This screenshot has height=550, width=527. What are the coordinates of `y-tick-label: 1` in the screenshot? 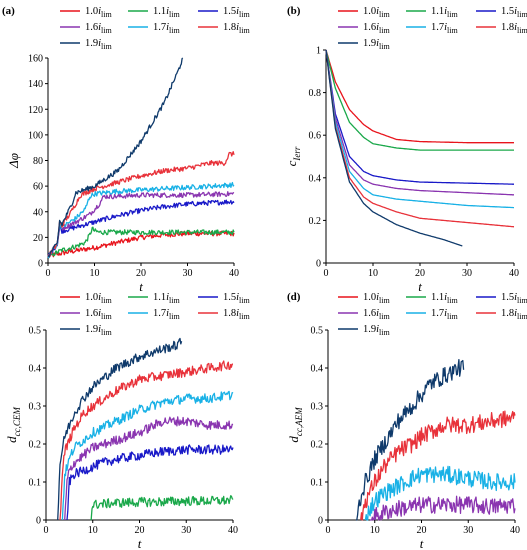 It's located at (318, 51).